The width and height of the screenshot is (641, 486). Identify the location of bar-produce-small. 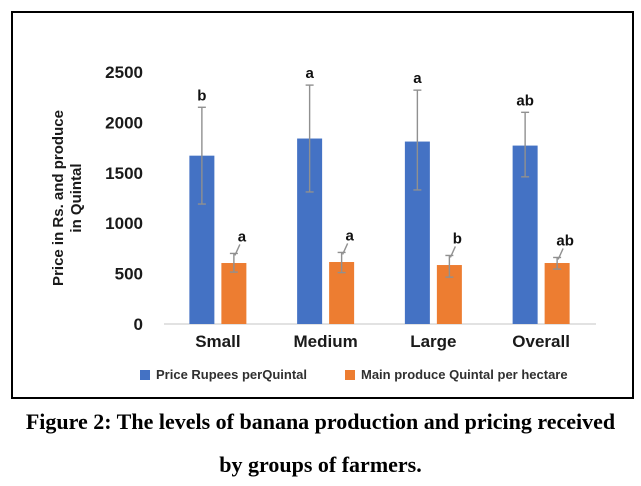
(234, 293).